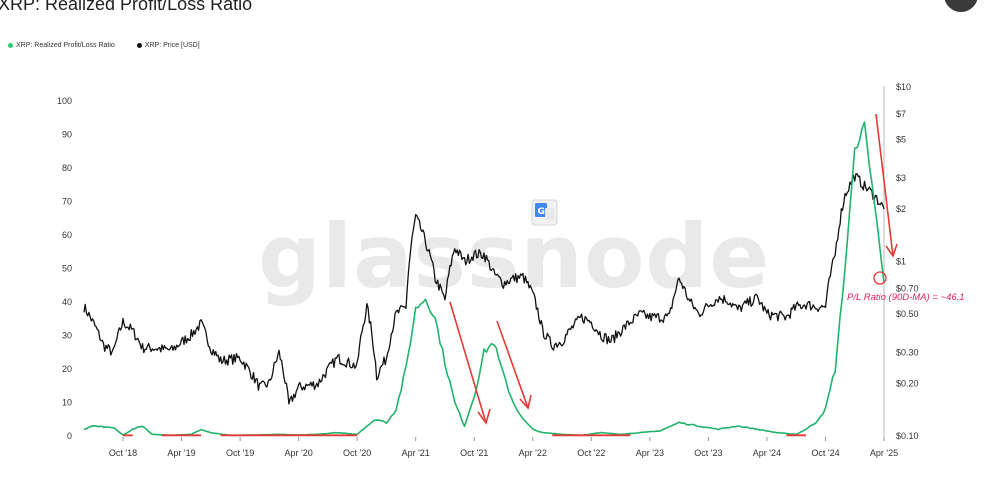  I want to click on left-tick-label: 70, so click(67, 202).